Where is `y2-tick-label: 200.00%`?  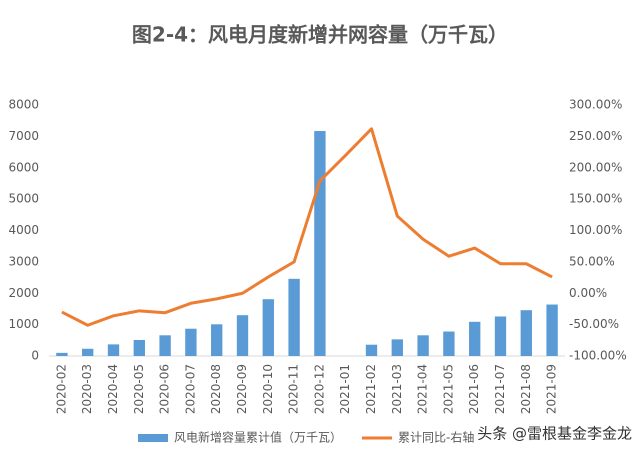
y2-tick-label: 200.00% is located at coordinates (595, 167).